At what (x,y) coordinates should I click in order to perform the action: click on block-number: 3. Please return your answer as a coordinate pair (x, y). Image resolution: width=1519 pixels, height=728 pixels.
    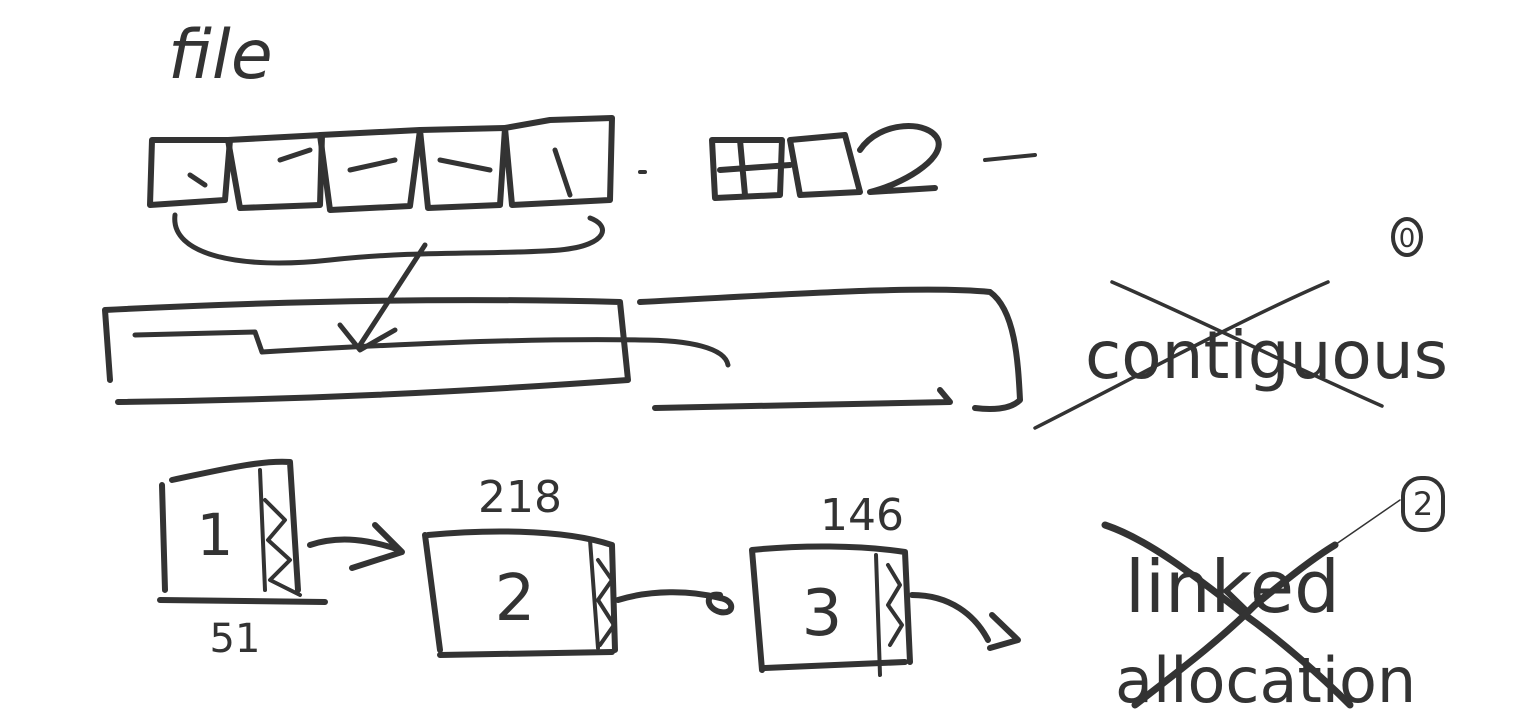
    Looking at the image, I should click on (822, 614).